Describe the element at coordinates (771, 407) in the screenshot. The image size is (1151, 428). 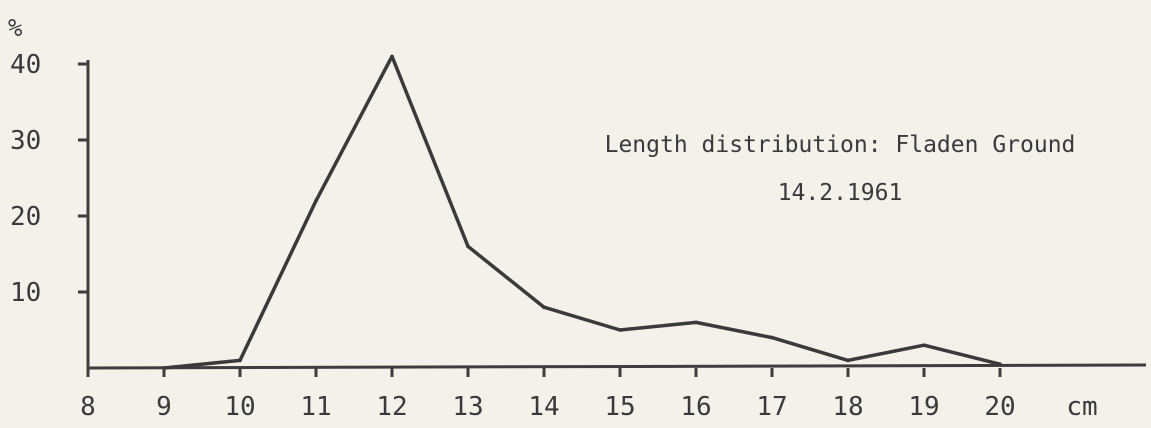
I see `x-tick-label: 17` at that location.